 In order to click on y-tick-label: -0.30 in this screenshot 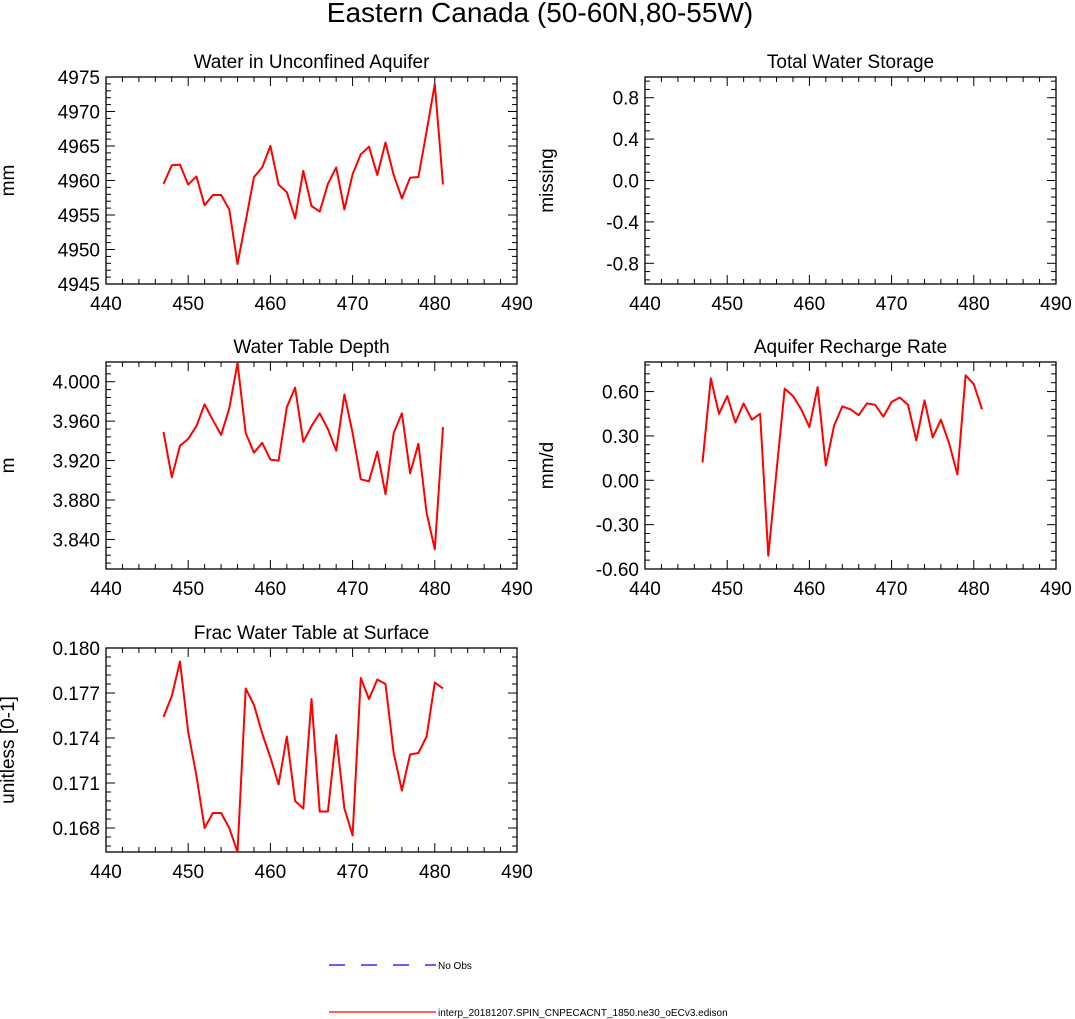, I will do `click(617, 526)`.